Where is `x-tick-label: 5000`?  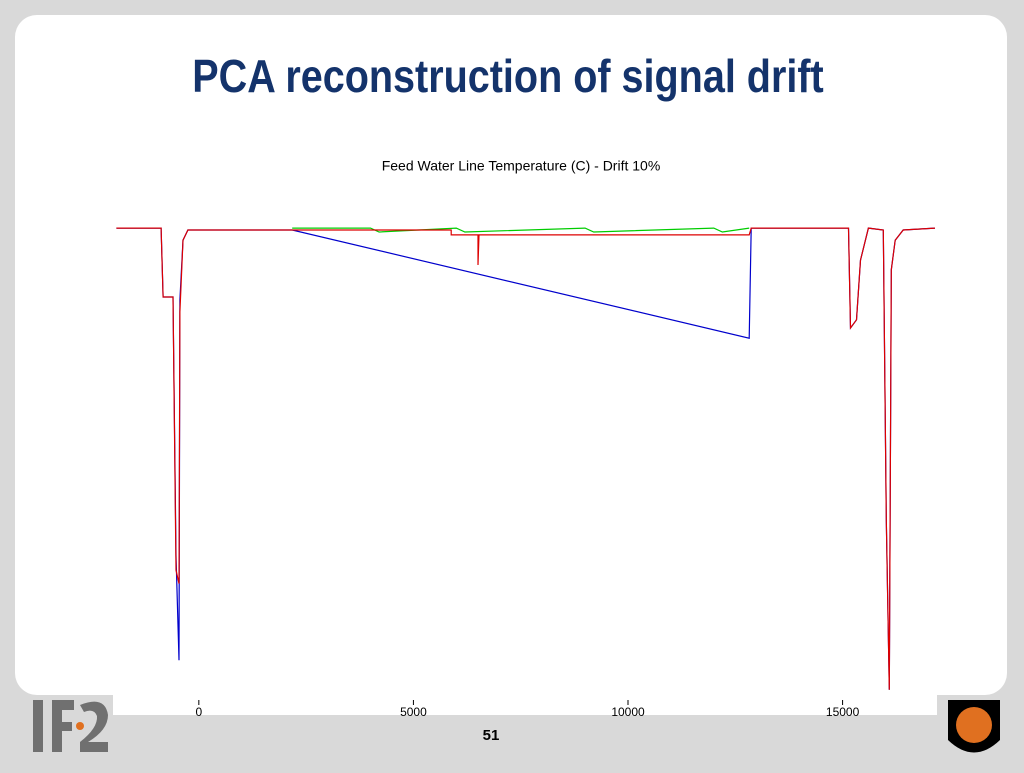 x-tick-label: 5000 is located at coordinates (413, 712).